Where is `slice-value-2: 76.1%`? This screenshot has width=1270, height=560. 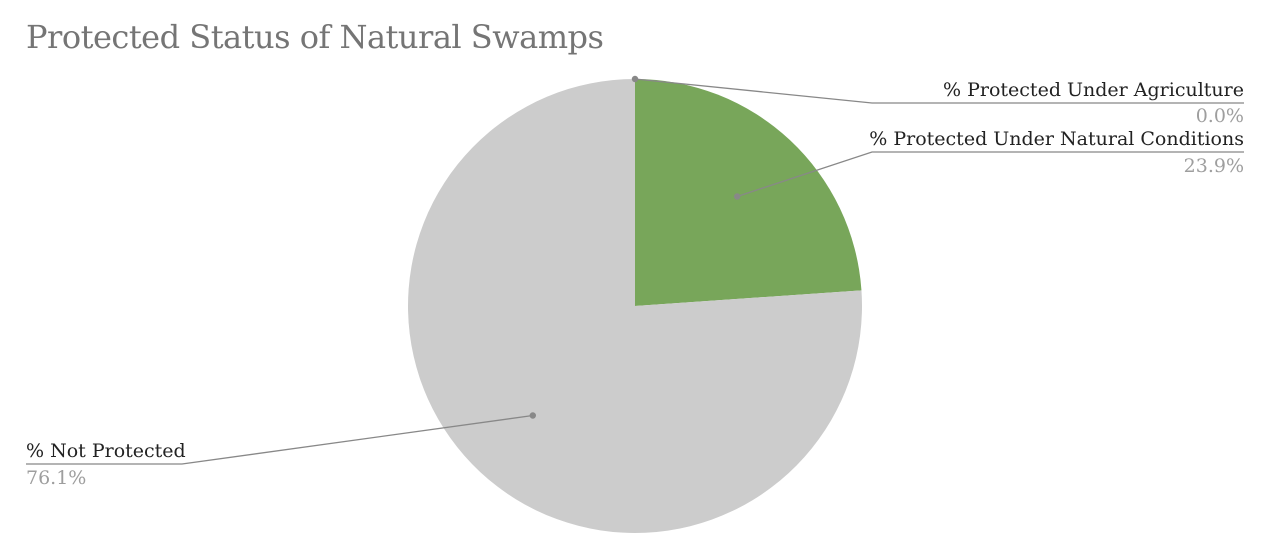
slice-value-2: 76.1% is located at coordinates (56, 478).